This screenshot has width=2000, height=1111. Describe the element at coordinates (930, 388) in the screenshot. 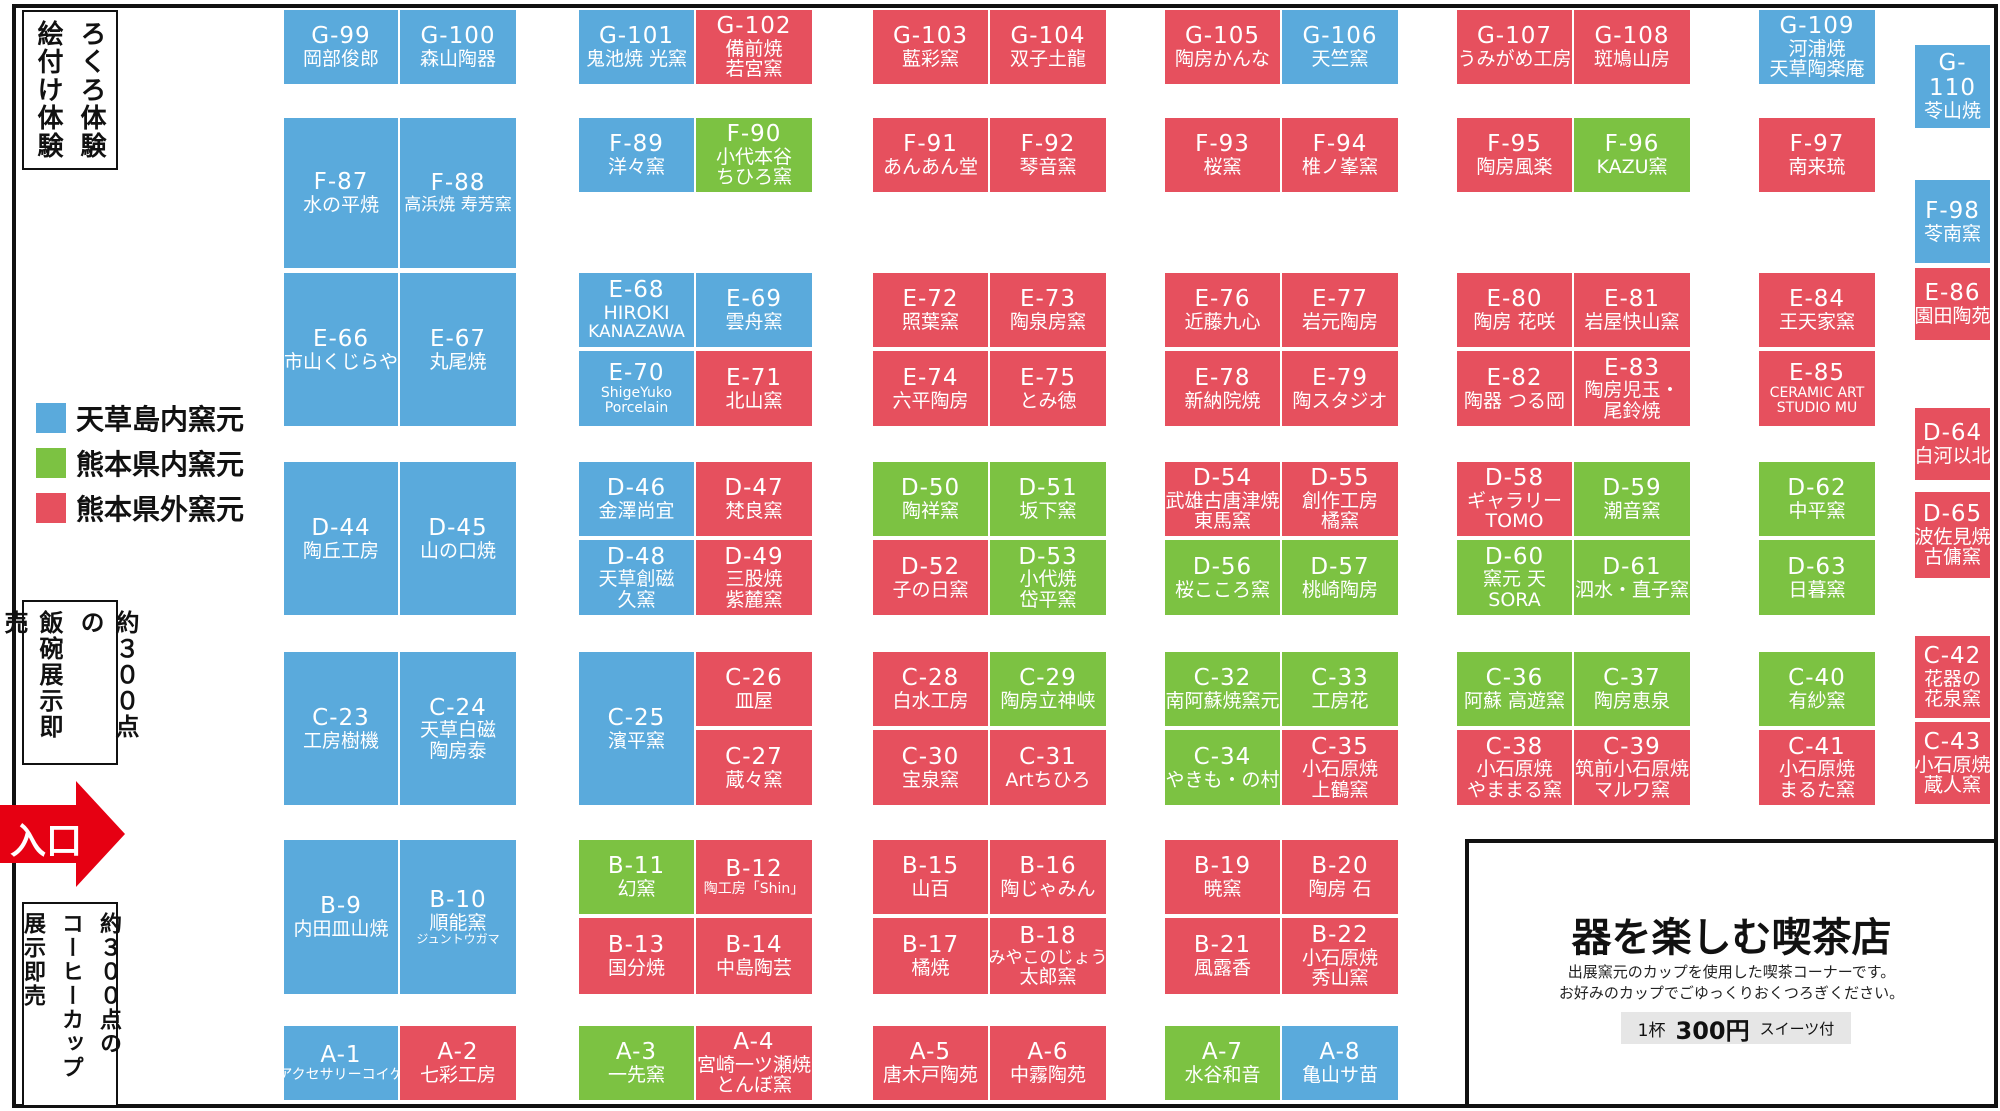

I see `booth-e-74: E-74 六平陶房` at that location.